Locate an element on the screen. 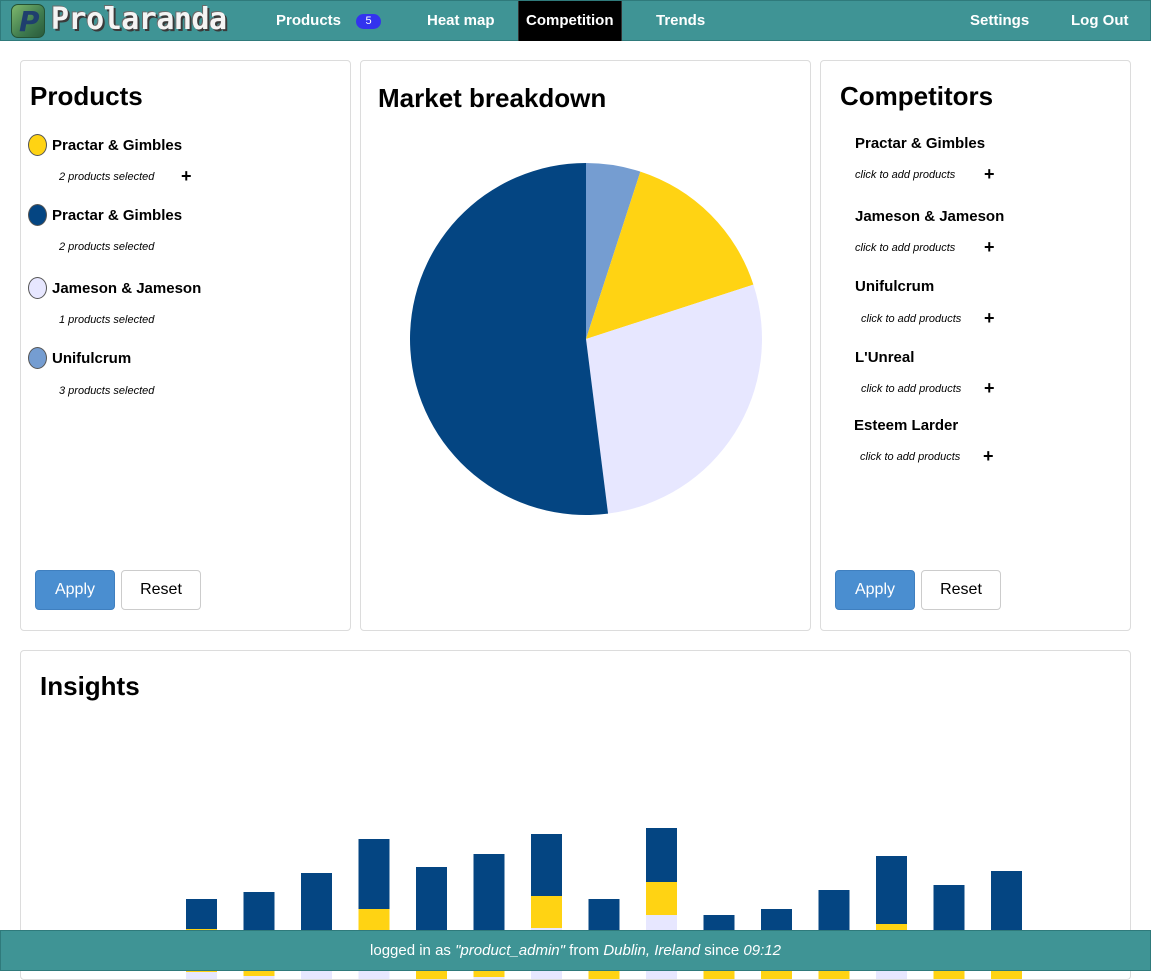  nav-trends: Trends is located at coordinates (681, 20).